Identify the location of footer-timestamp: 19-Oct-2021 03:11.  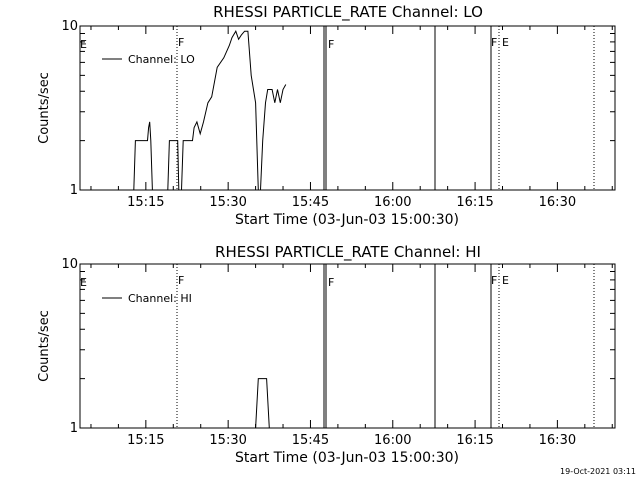
(598, 471).